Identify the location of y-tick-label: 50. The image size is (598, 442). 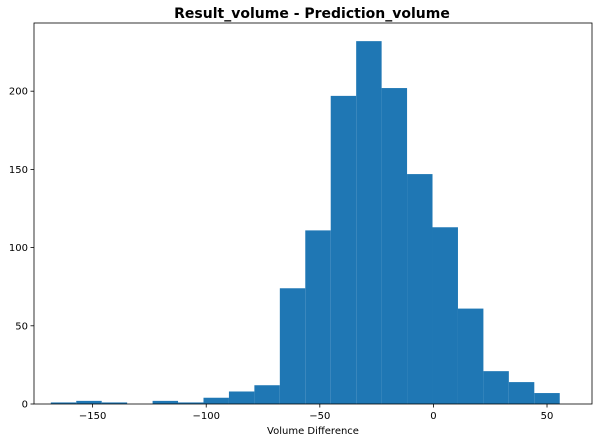
(21, 326).